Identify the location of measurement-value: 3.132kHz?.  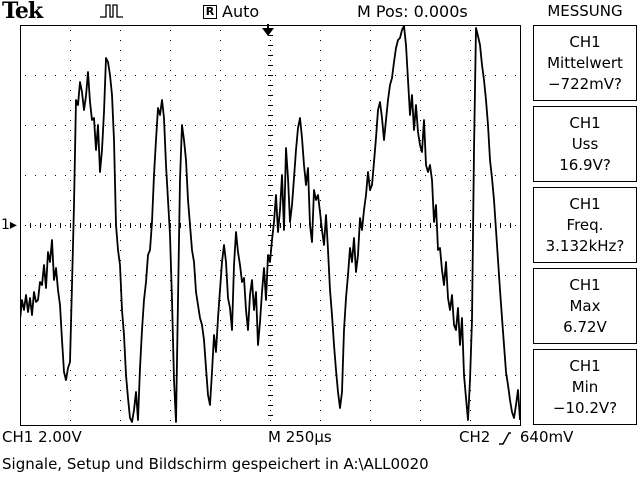
(585, 245).